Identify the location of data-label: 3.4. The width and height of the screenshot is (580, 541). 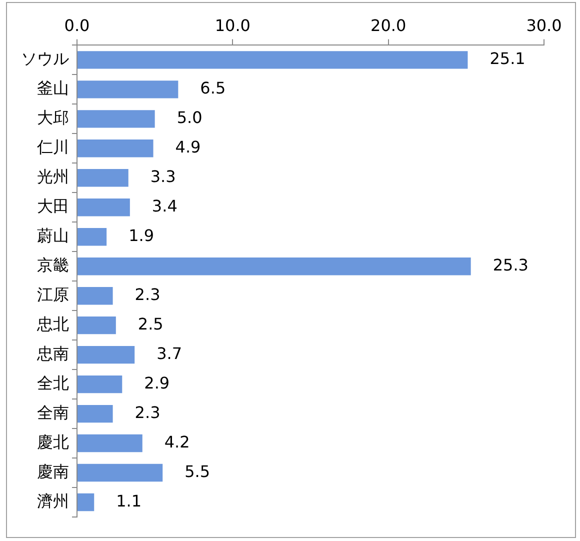
(165, 206).